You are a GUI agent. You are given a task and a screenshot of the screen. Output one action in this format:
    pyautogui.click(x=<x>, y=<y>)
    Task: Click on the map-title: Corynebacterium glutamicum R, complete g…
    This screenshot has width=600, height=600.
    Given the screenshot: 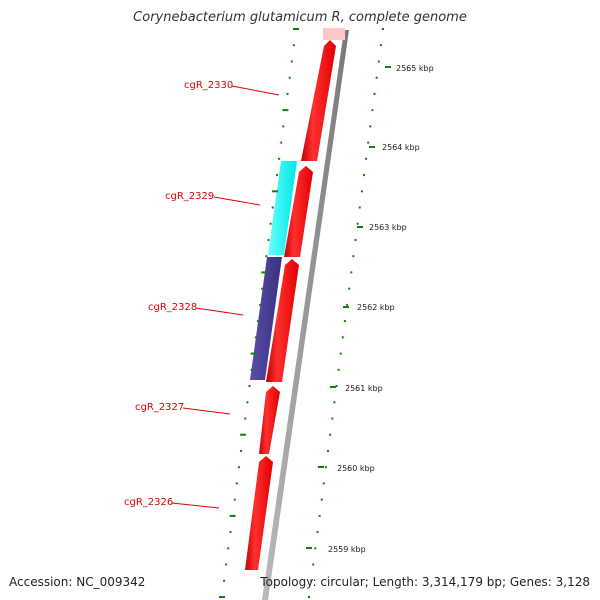 What is the action you would take?
    pyautogui.click(x=300, y=17)
    